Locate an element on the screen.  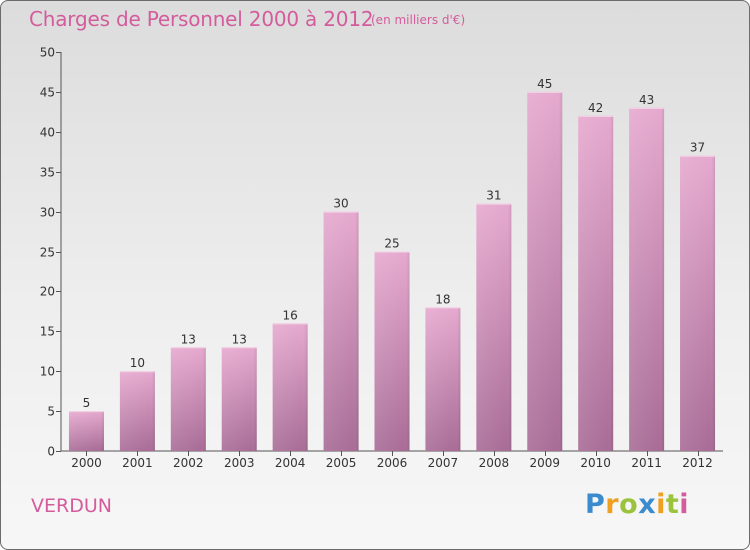
y-tick-label: 35 is located at coordinates (47, 173).